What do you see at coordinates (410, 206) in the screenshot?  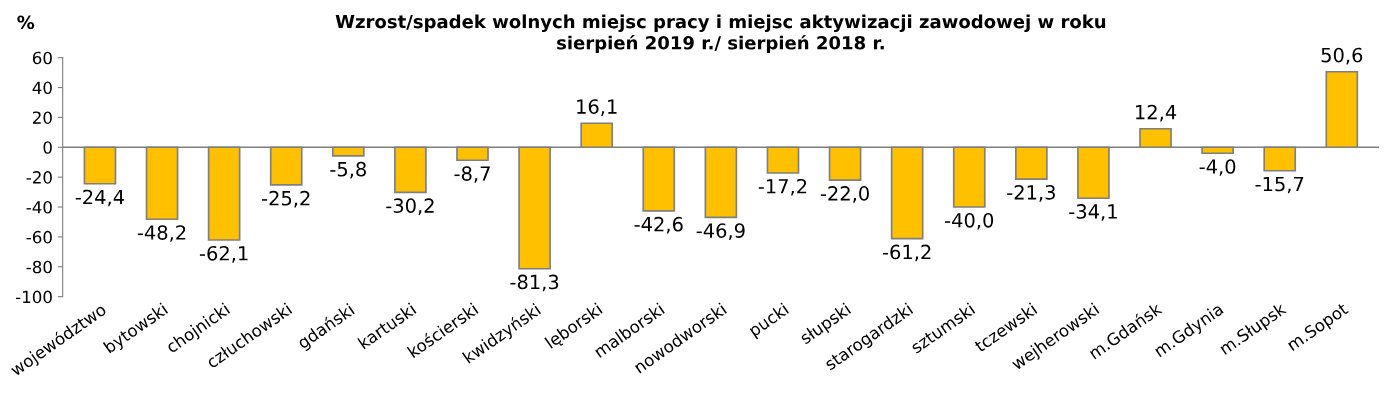 I see `data-label: -30,2` at bounding box center [410, 206].